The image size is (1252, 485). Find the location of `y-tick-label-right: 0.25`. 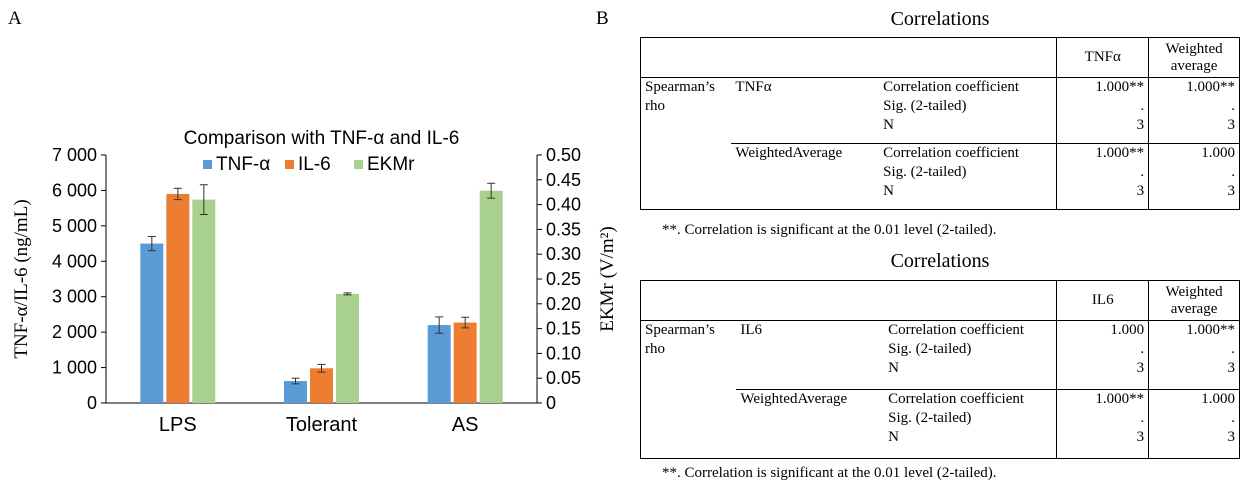

y-tick-label-right: 0.25 is located at coordinates (563, 279).